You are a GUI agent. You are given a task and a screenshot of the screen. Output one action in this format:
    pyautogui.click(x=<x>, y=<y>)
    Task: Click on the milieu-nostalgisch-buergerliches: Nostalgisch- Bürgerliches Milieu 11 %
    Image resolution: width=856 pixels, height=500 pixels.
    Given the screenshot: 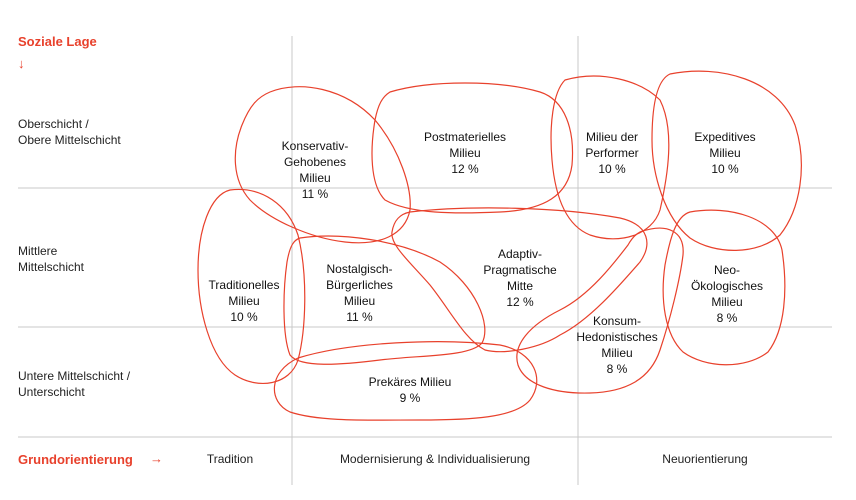 What is the action you would take?
    pyautogui.click(x=359, y=293)
    